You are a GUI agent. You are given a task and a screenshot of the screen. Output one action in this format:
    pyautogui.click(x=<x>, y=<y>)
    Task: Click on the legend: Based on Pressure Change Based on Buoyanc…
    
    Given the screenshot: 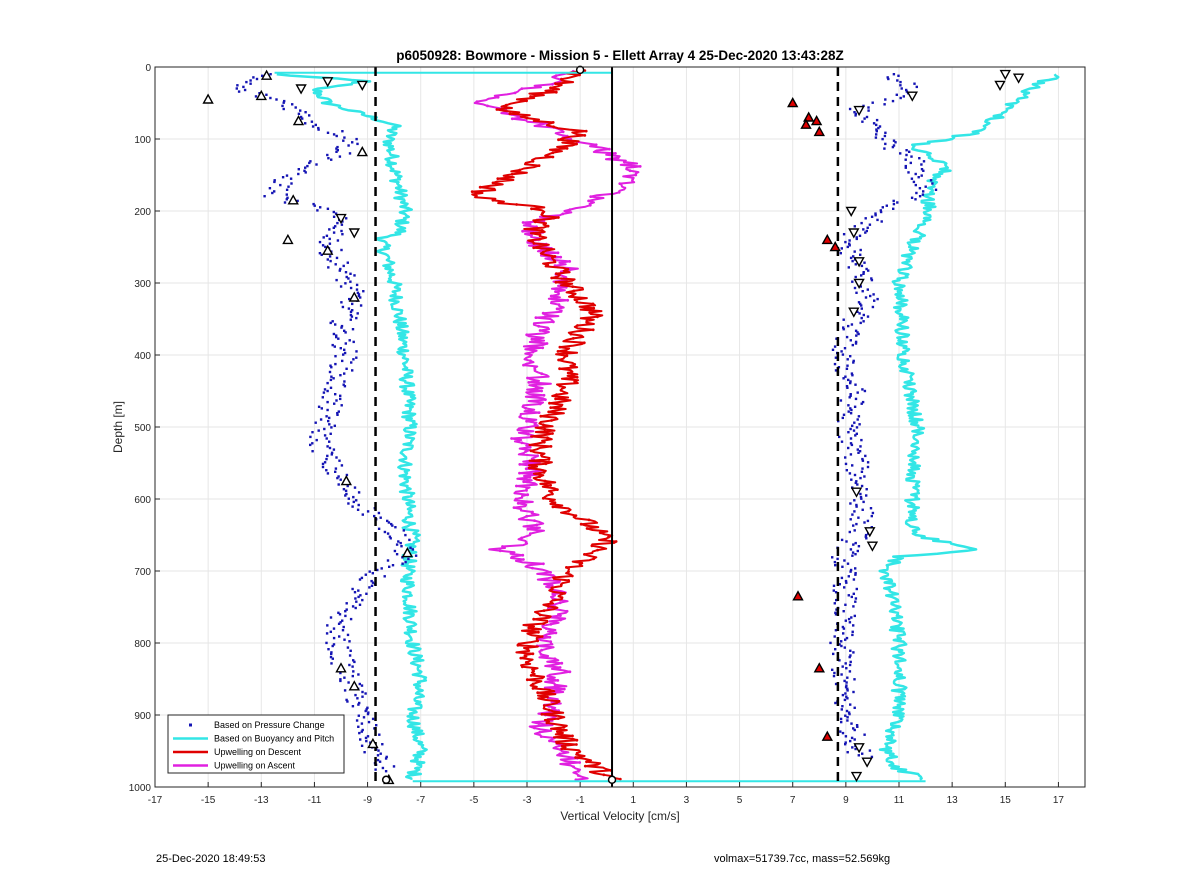 What is the action you would take?
    pyautogui.click(x=256, y=744)
    